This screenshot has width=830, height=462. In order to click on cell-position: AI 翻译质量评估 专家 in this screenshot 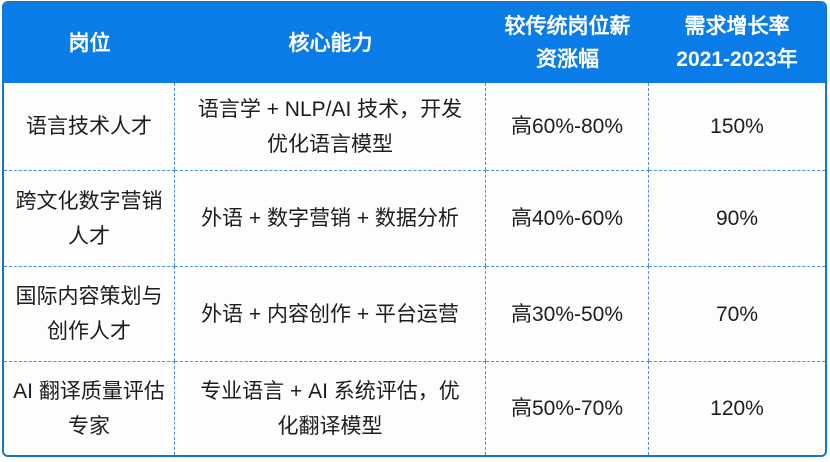, I will do `click(89, 408)`.